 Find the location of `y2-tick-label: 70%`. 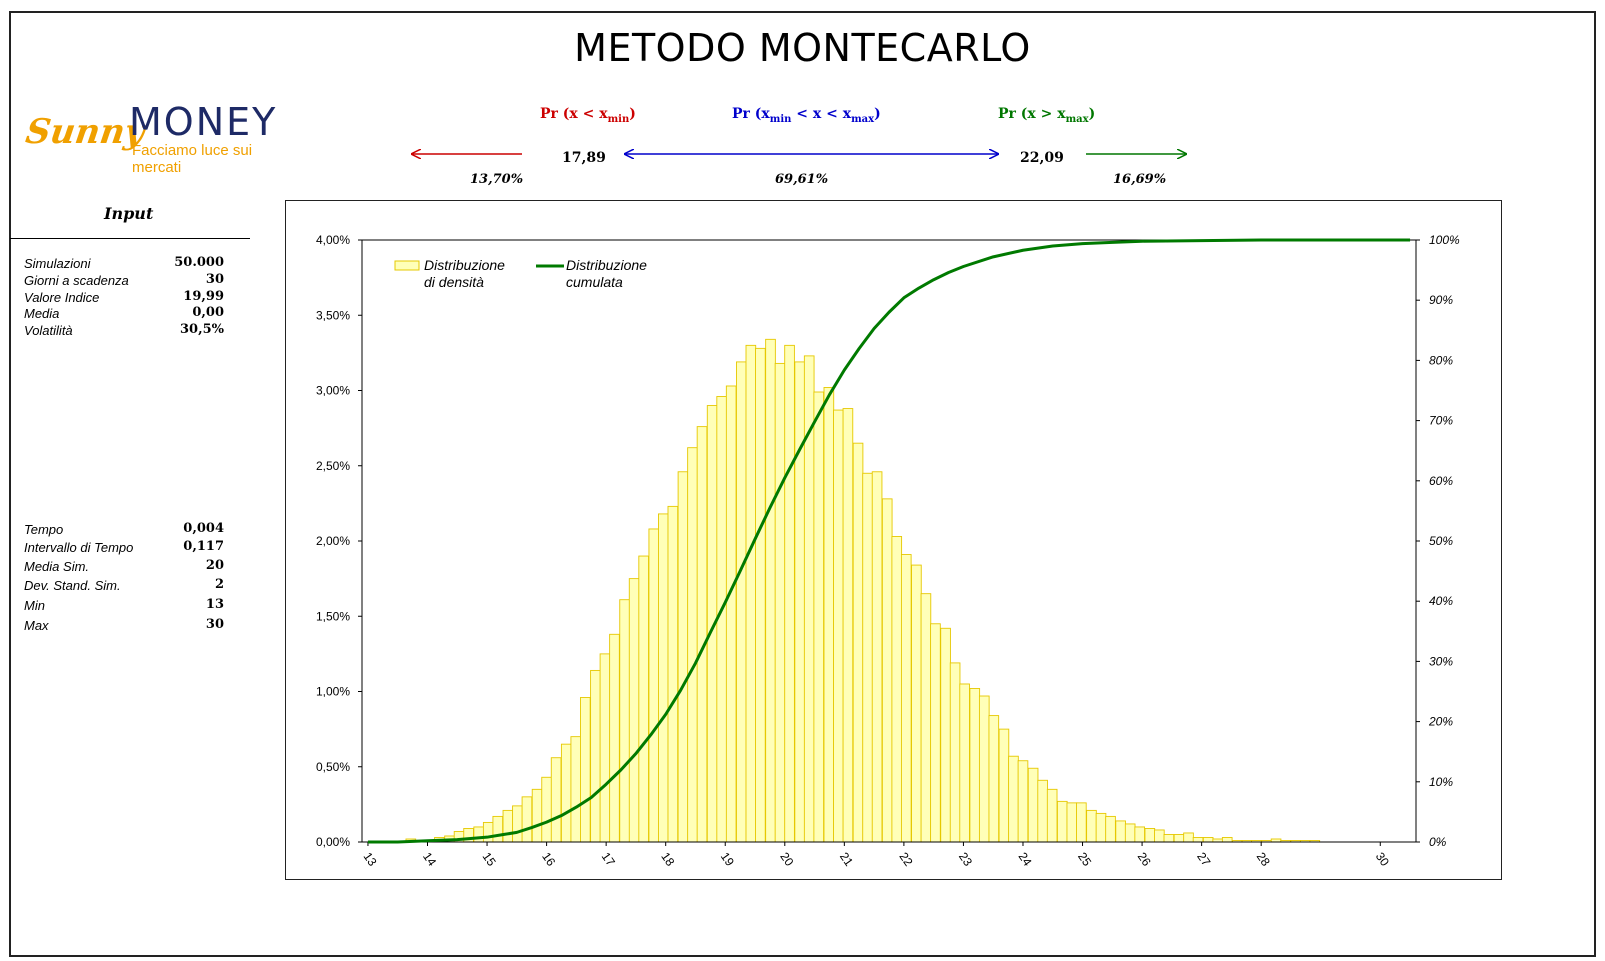

y2-tick-label: 70% is located at coordinates (1441, 421).